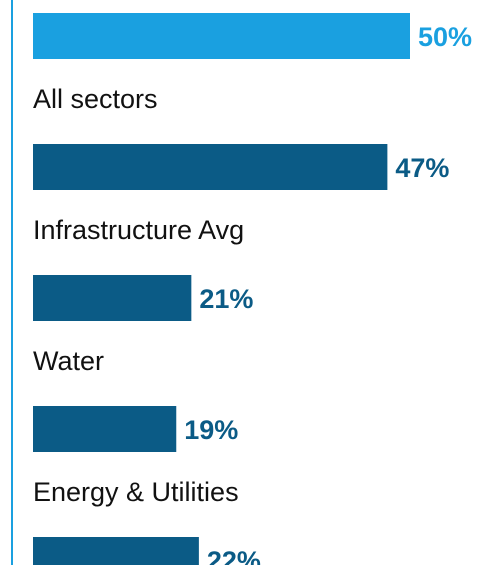  What do you see at coordinates (138, 230) in the screenshot?
I see `category-label: Infrastructure Avg` at bounding box center [138, 230].